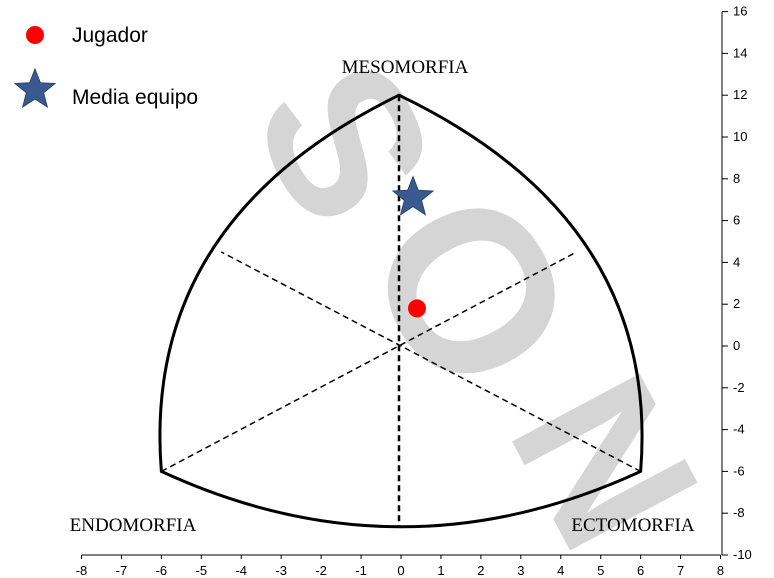 The height and width of the screenshot is (578, 774). What do you see at coordinates (640, 570) in the screenshot?
I see `x-tick-label: 6` at bounding box center [640, 570].